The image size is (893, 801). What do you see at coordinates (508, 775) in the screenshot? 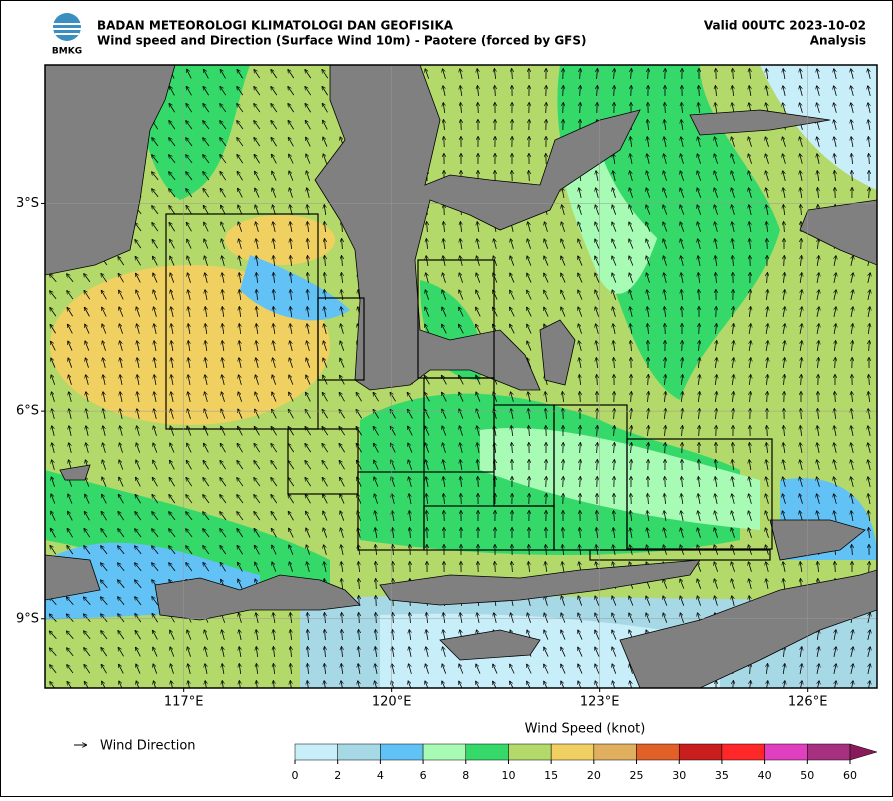
I see `colorbar-tick-label: 10` at bounding box center [508, 775].